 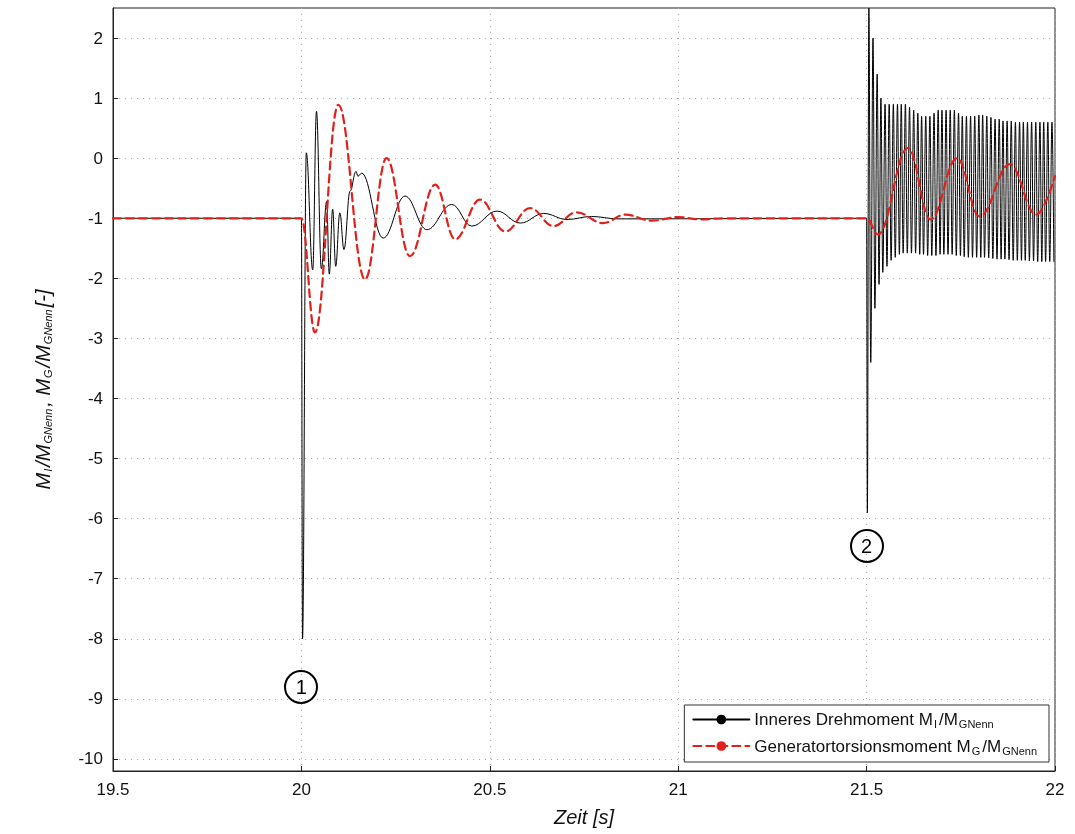 I want to click on y-tick-label: 2, so click(x=98, y=38).